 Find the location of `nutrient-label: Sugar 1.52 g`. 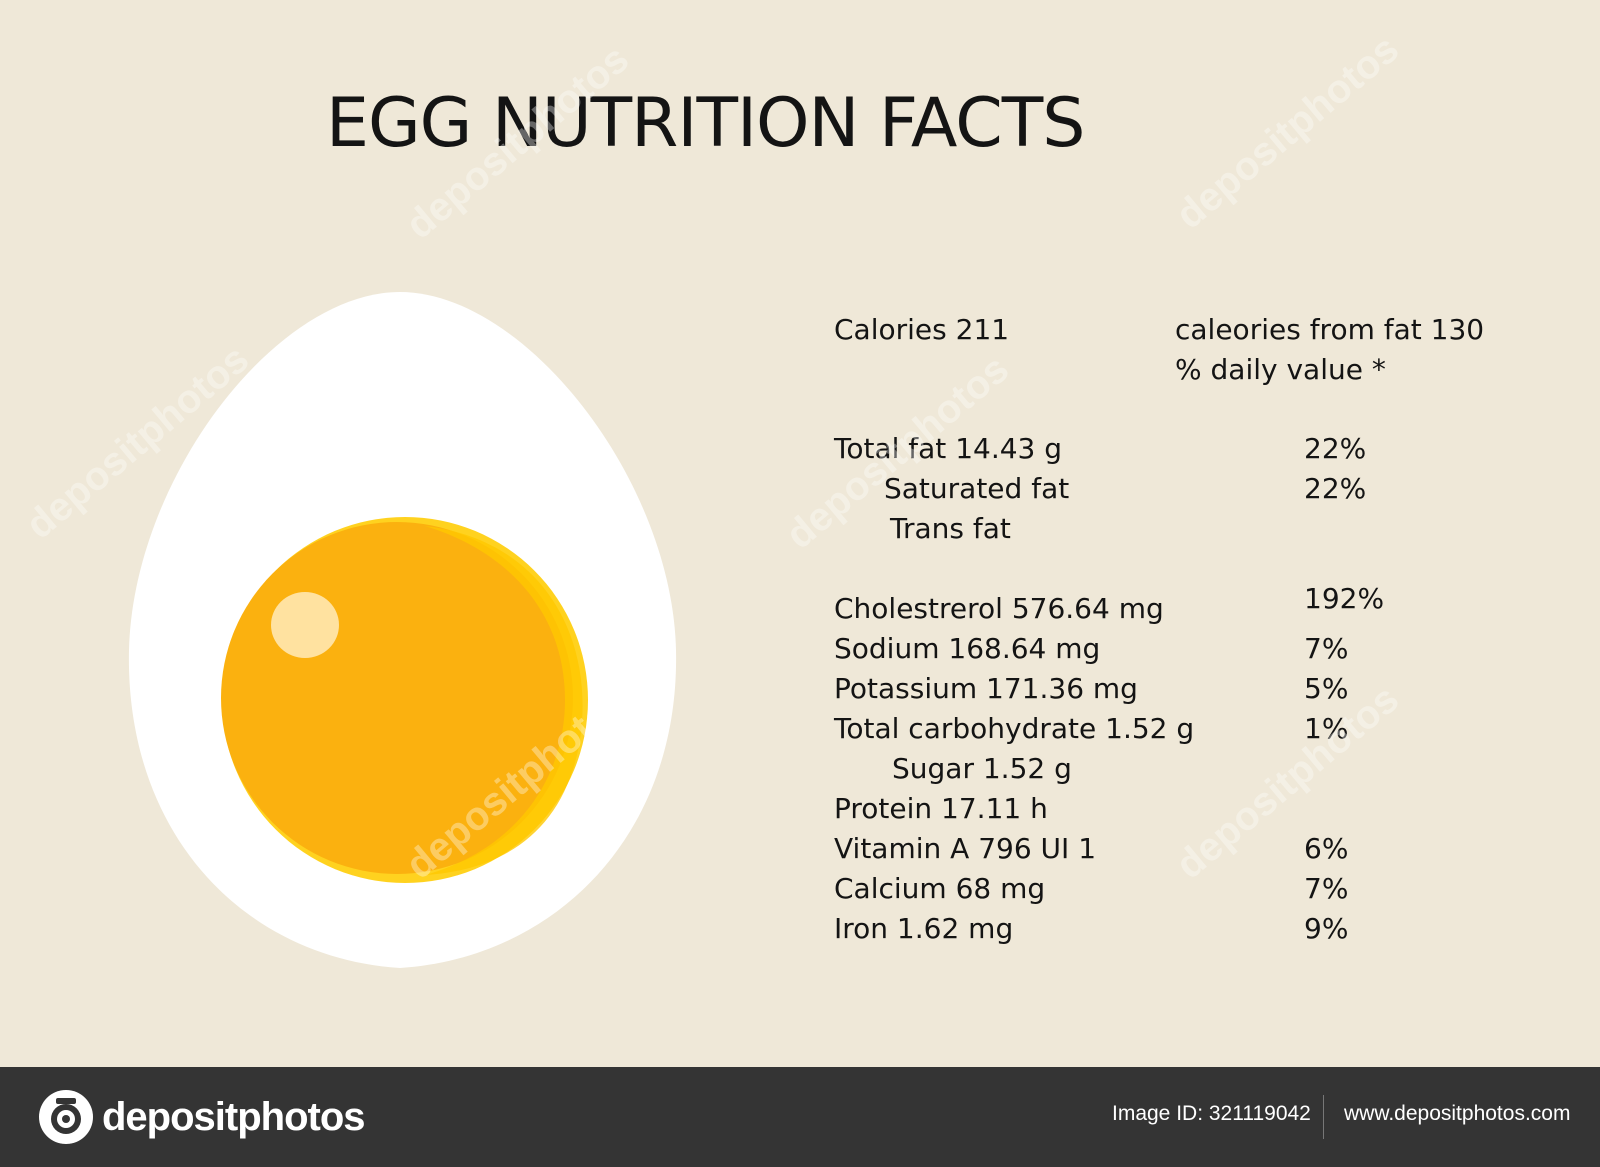

nutrient-label: Sugar 1.52 g is located at coordinates (982, 768).